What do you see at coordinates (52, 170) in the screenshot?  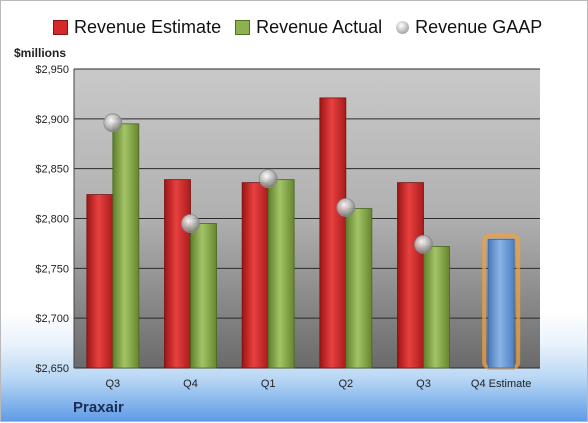 I see `y-tick-label: $2,850` at bounding box center [52, 170].